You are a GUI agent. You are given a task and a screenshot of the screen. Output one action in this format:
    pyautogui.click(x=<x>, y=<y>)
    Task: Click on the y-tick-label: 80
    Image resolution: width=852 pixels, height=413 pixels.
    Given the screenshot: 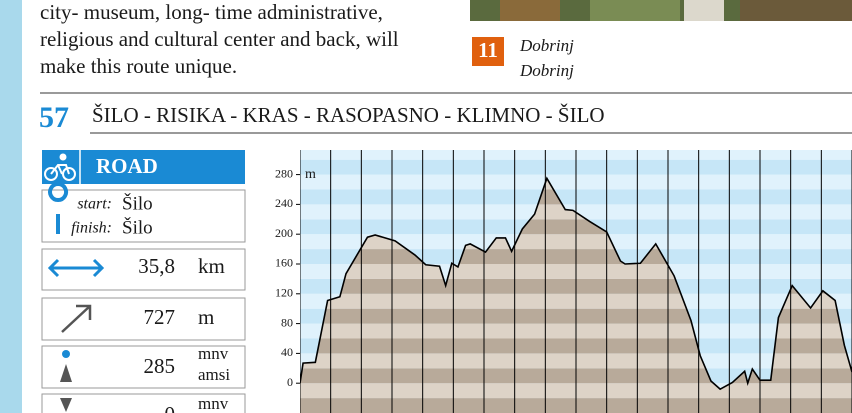 What is the action you would take?
    pyautogui.click(x=287, y=322)
    